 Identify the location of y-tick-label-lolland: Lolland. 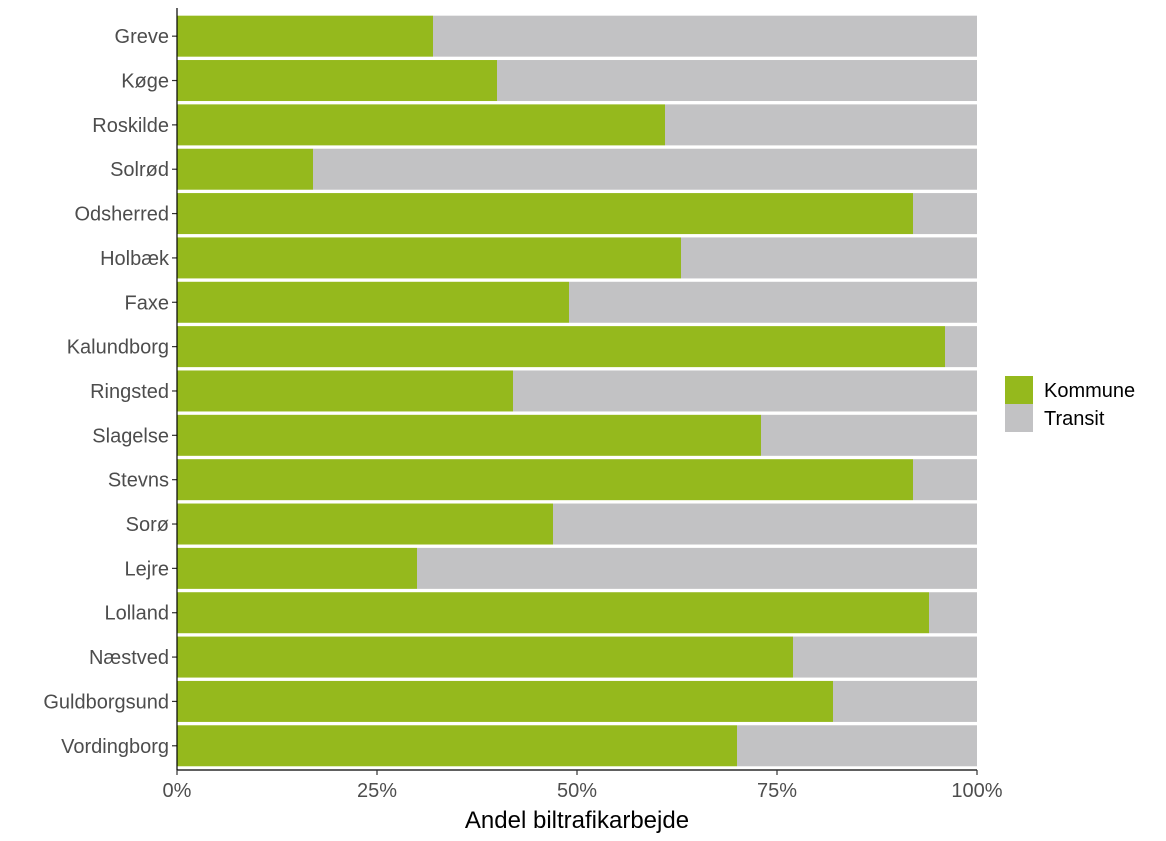
(136, 614).